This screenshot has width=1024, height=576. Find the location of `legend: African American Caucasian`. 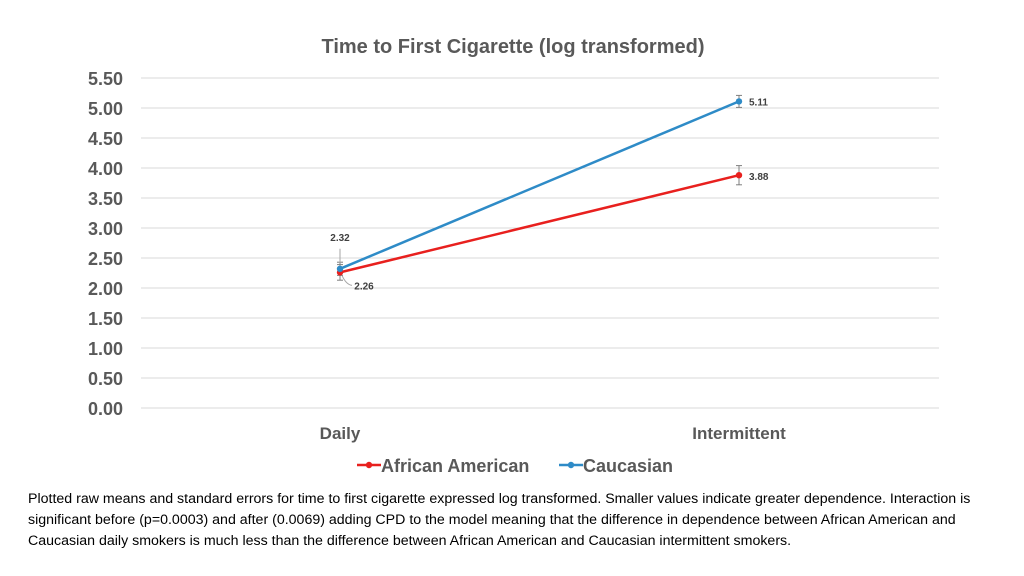

legend: African American Caucasian is located at coordinates (515, 466).